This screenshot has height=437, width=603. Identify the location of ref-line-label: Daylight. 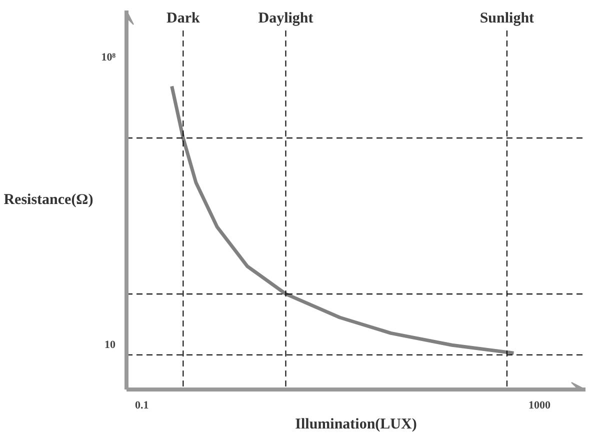
(286, 18).